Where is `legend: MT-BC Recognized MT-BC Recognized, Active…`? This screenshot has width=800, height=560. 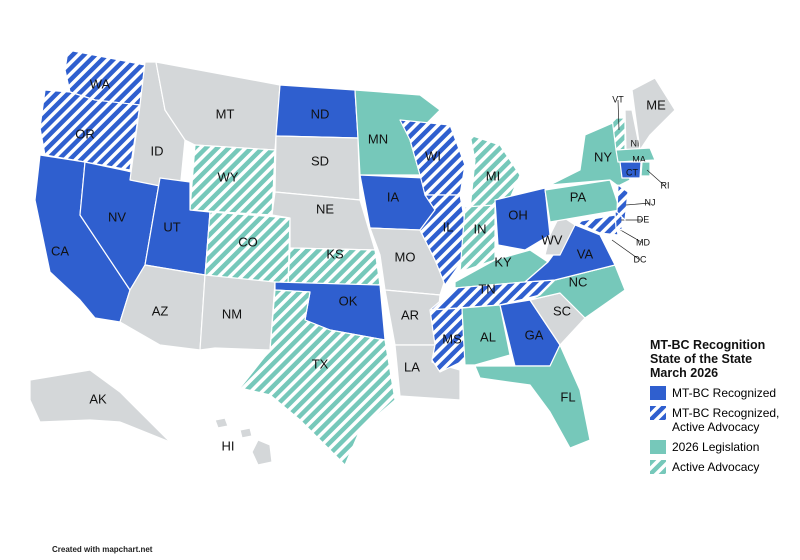 legend: MT-BC Recognized MT-BC Recognized, Active… is located at coordinates (724, 433).